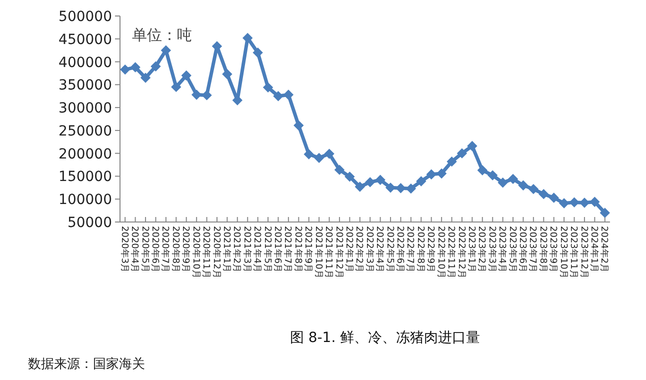 This screenshot has height=380, width=646. Describe the element at coordinates (512, 249) in the screenshot. I see `x-tick-label: 2023年5月` at that location.